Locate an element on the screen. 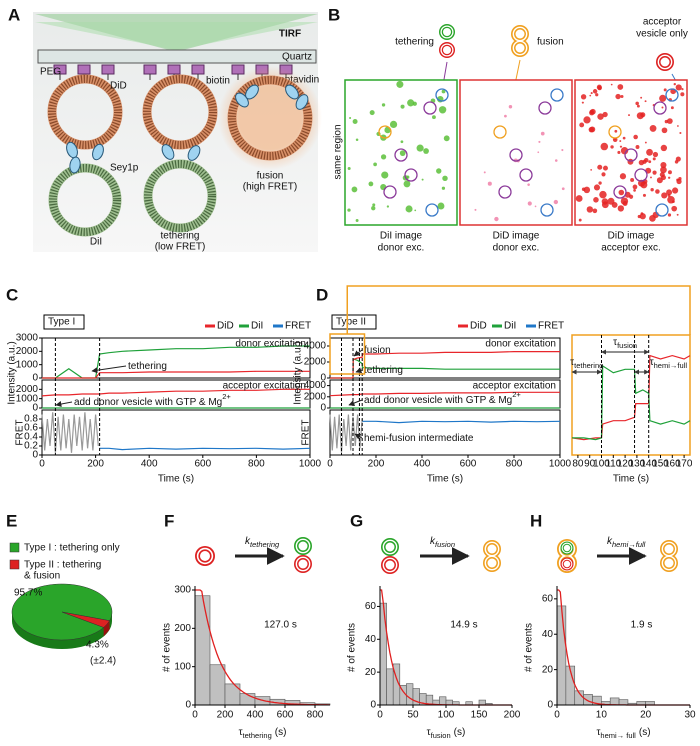 The height and width of the screenshot is (746, 700). y-tick-label: 2000 is located at coordinates (27, 351).